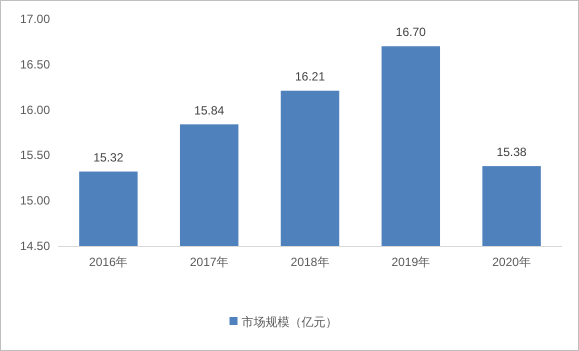  I want to click on y-tick-label: 15.00, so click(35, 201).